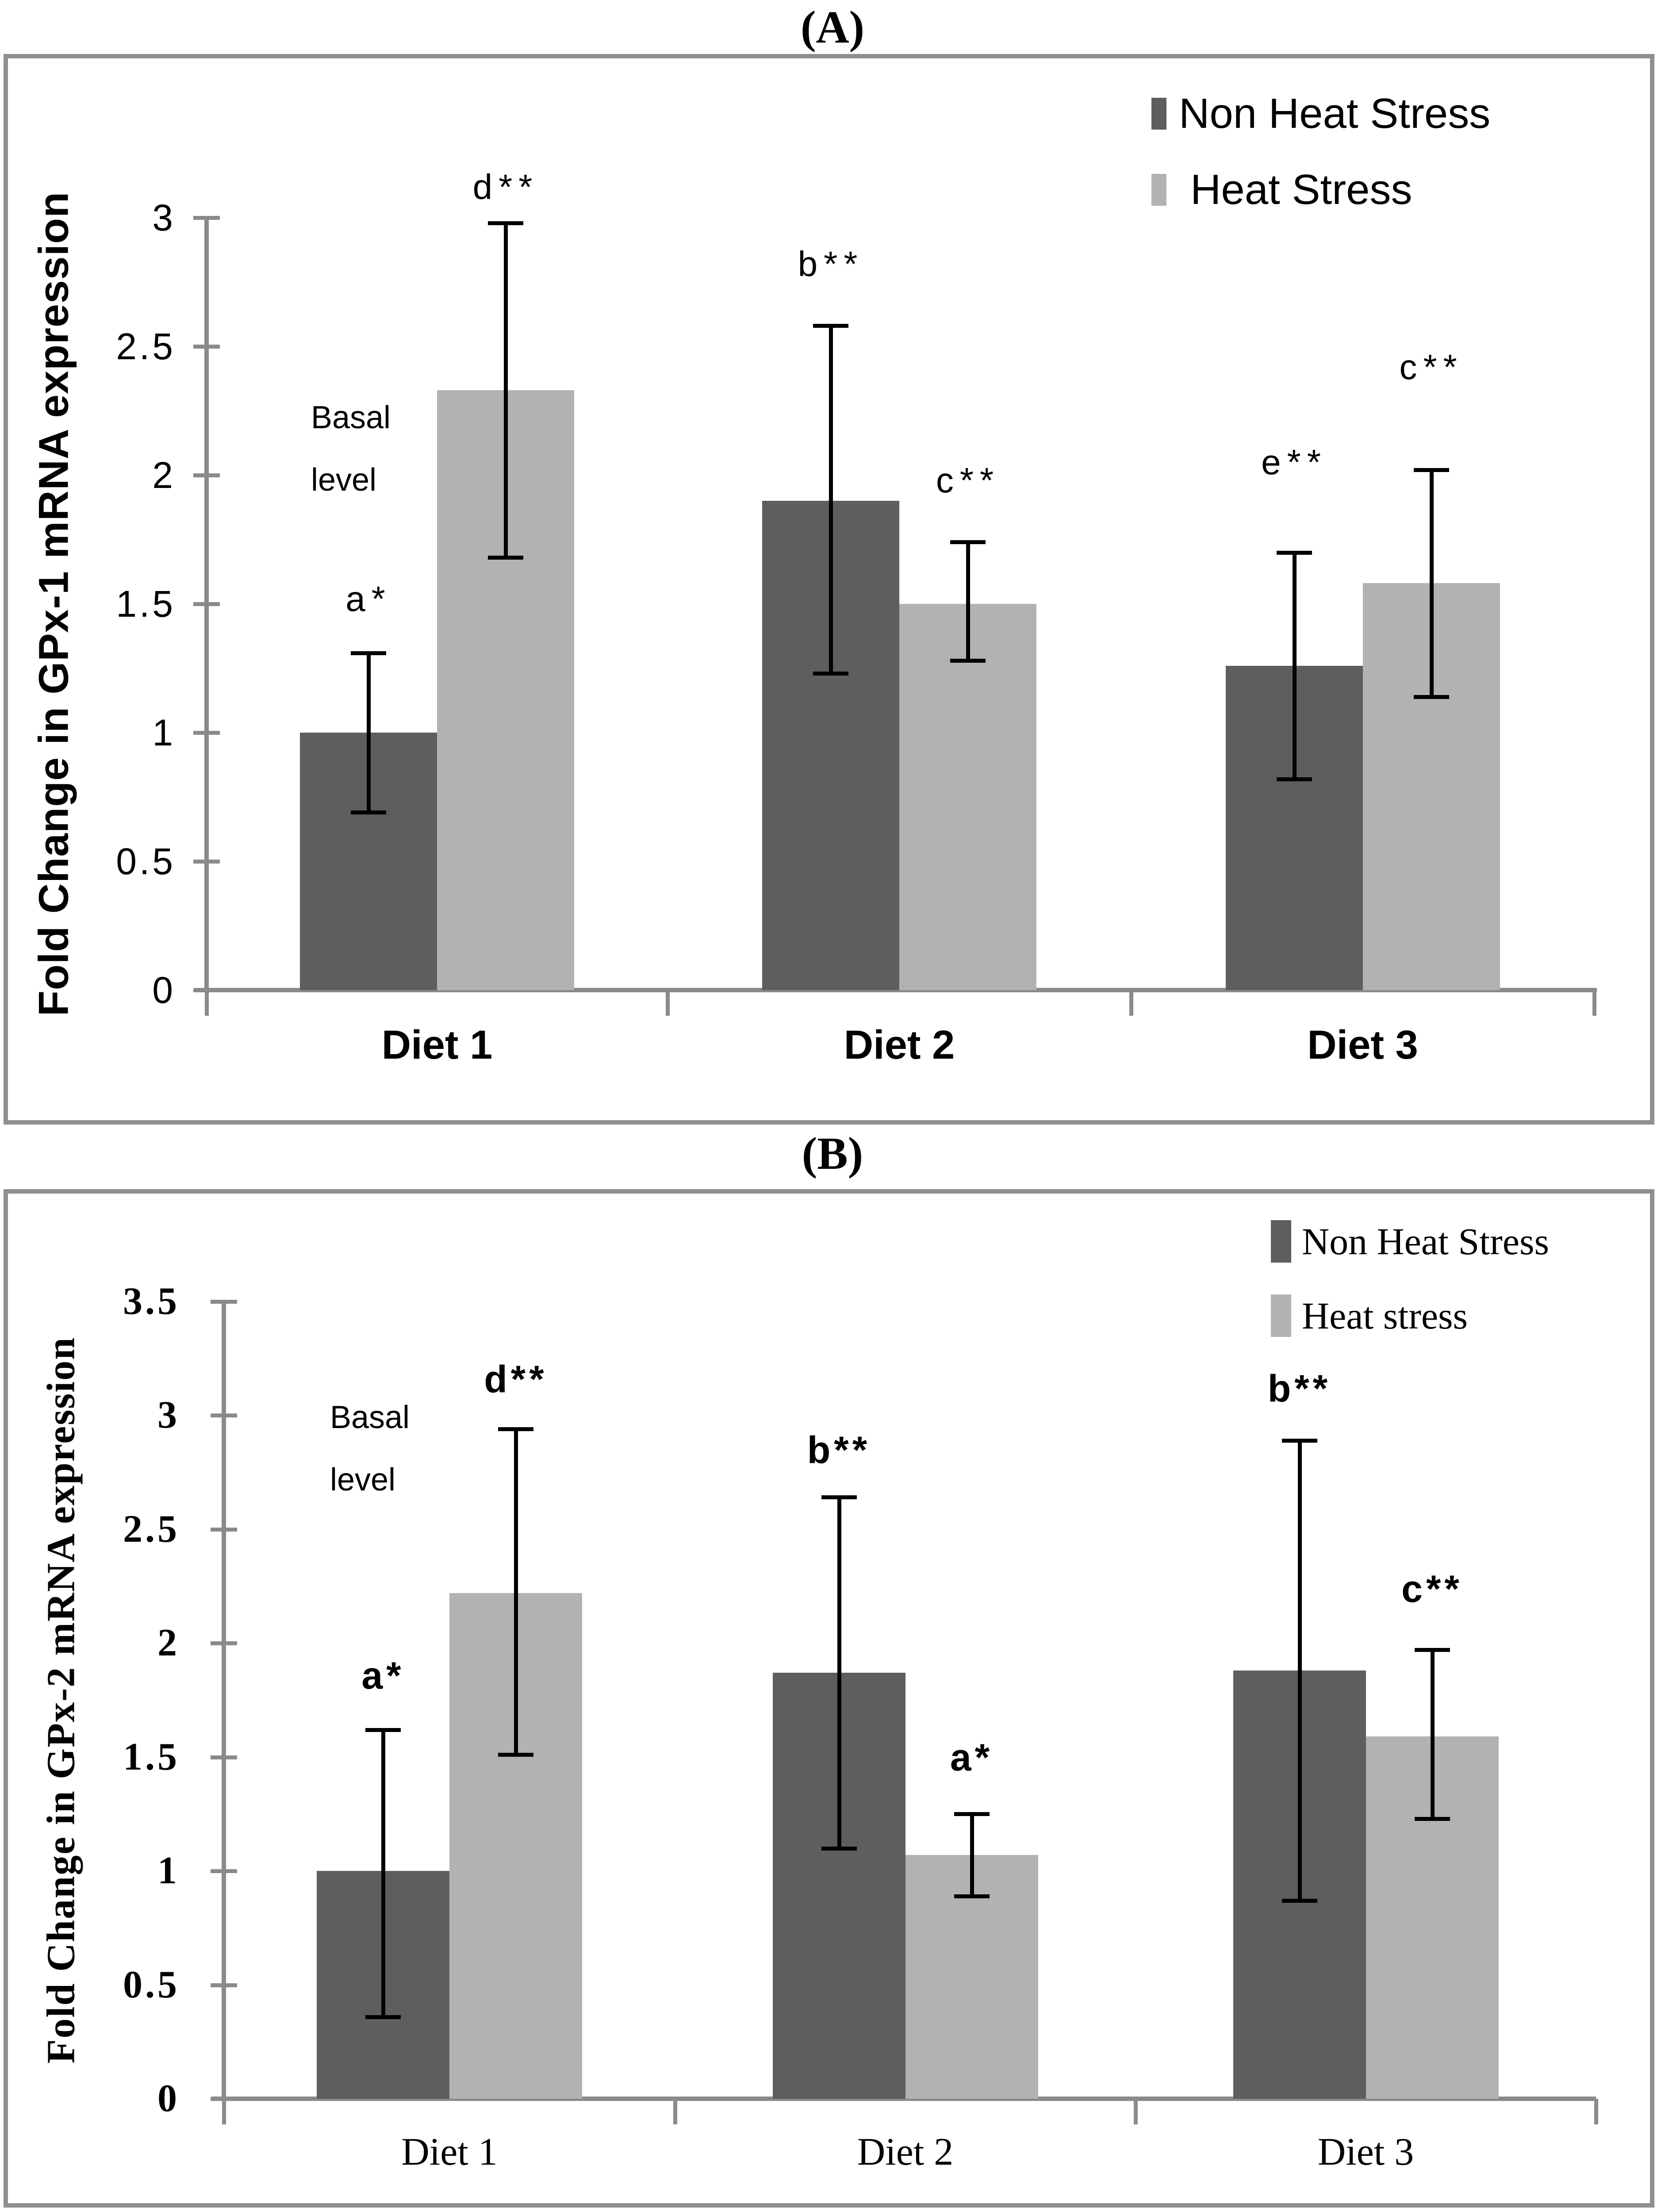 Image resolution: width=1665 pixels, height=2212 pixels. I want to click on panel-b-legend: Non Heat Stress Heat stress, so click(1410, 1294).